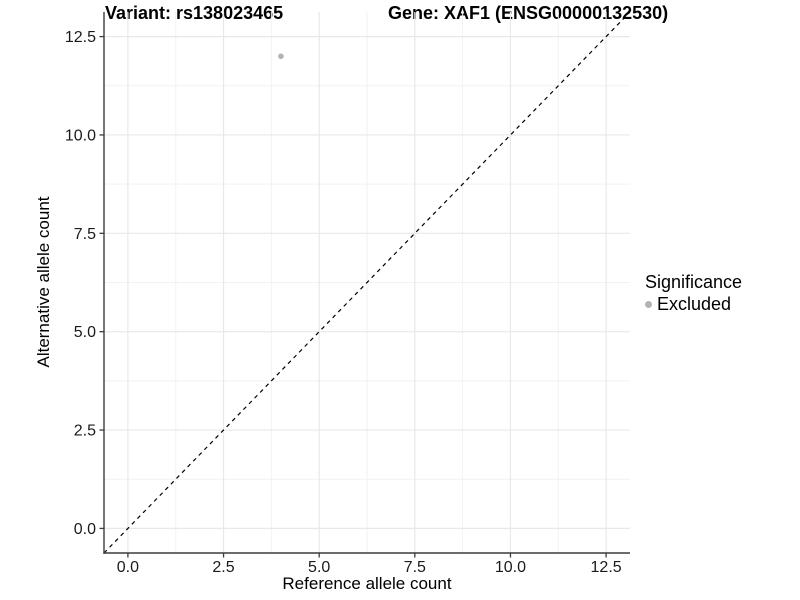  I want to click on x-tick-label: 2.5, so click(223, 567).